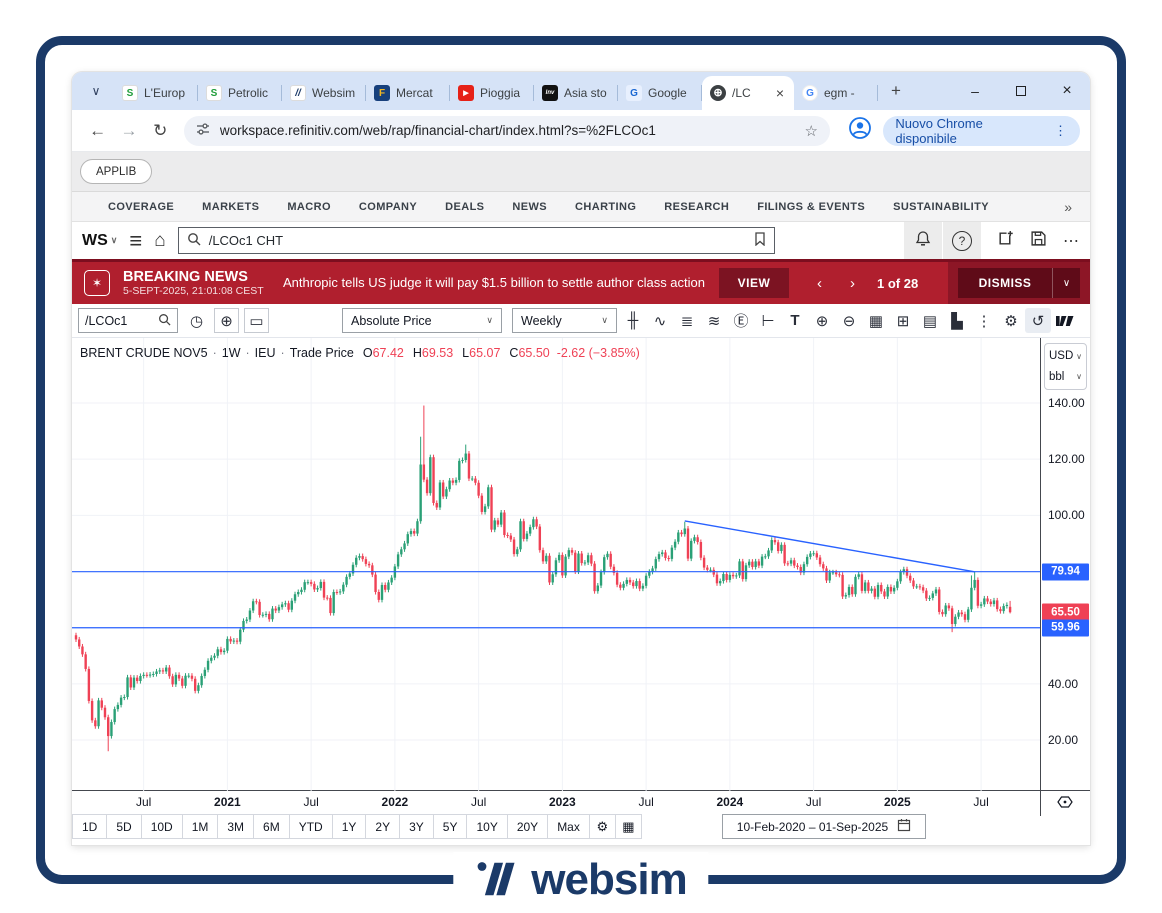  I want to click on more-options-icon: ⋮, so click(984, 321).